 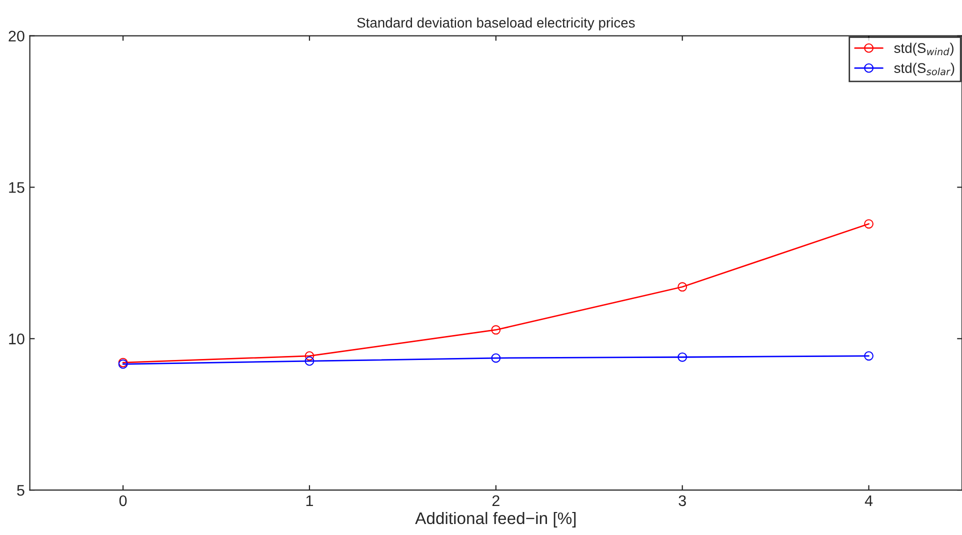 I want to click on x-axis-title: Additional feed−in [%], so click(x=495, y=520).